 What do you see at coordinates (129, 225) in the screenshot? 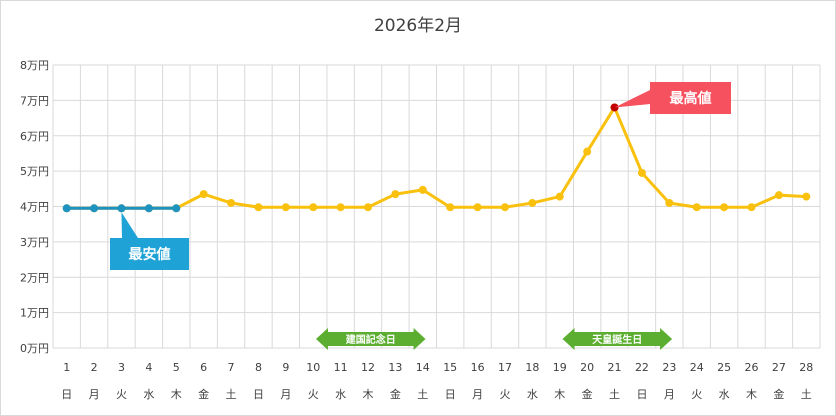
I see `lowest-callout-pointer` at bounding box center [129, 225].